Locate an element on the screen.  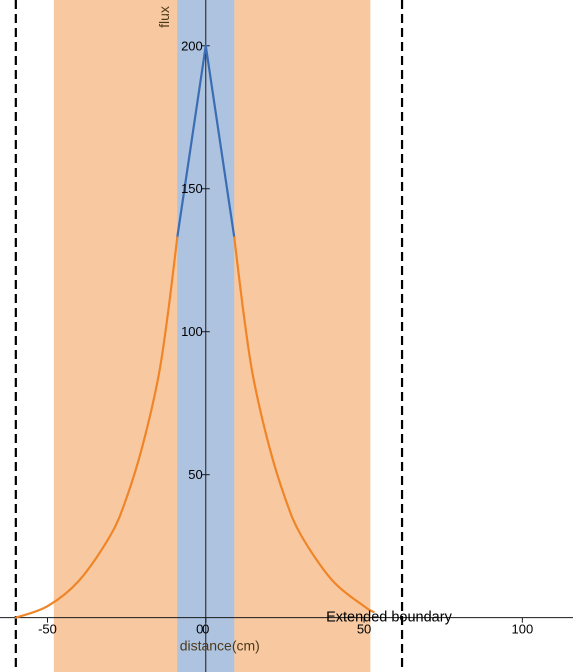
extended-boundary-label: Extended boundary is located at coordinates (389, 618).